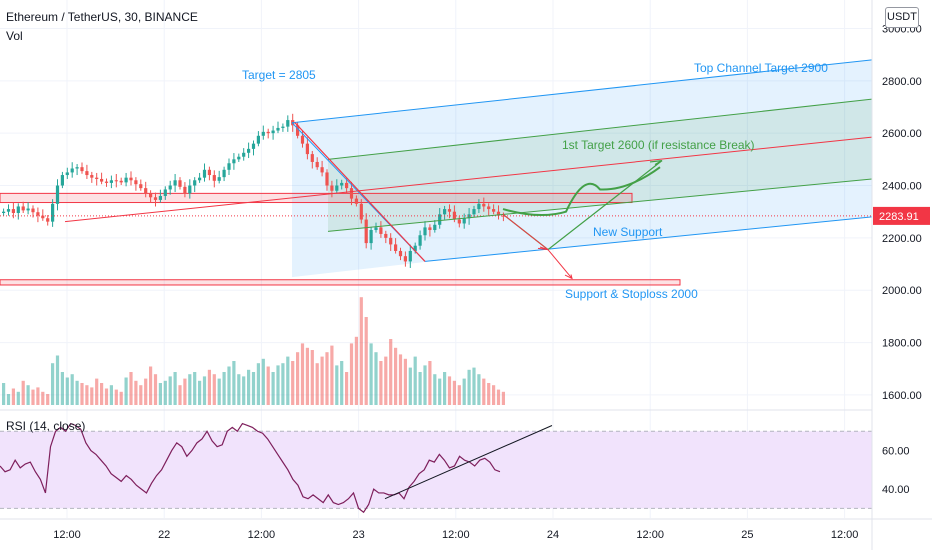 The width and height of the screenshot is (932, 550). What do you see at coordinates (896, 452) in the screenshot?
I see `rsi-tick-0: 60.00` at bounding box center [896, 452].